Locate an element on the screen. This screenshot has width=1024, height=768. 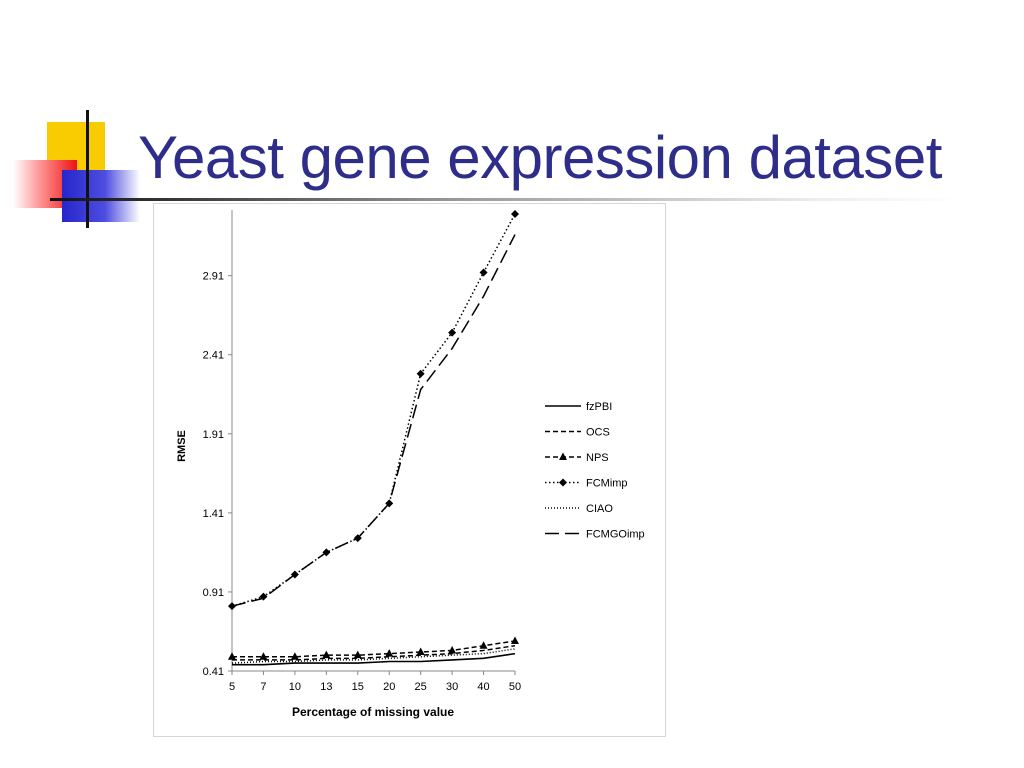
x-tick-label: 50 is located at coordinates (515, 687).